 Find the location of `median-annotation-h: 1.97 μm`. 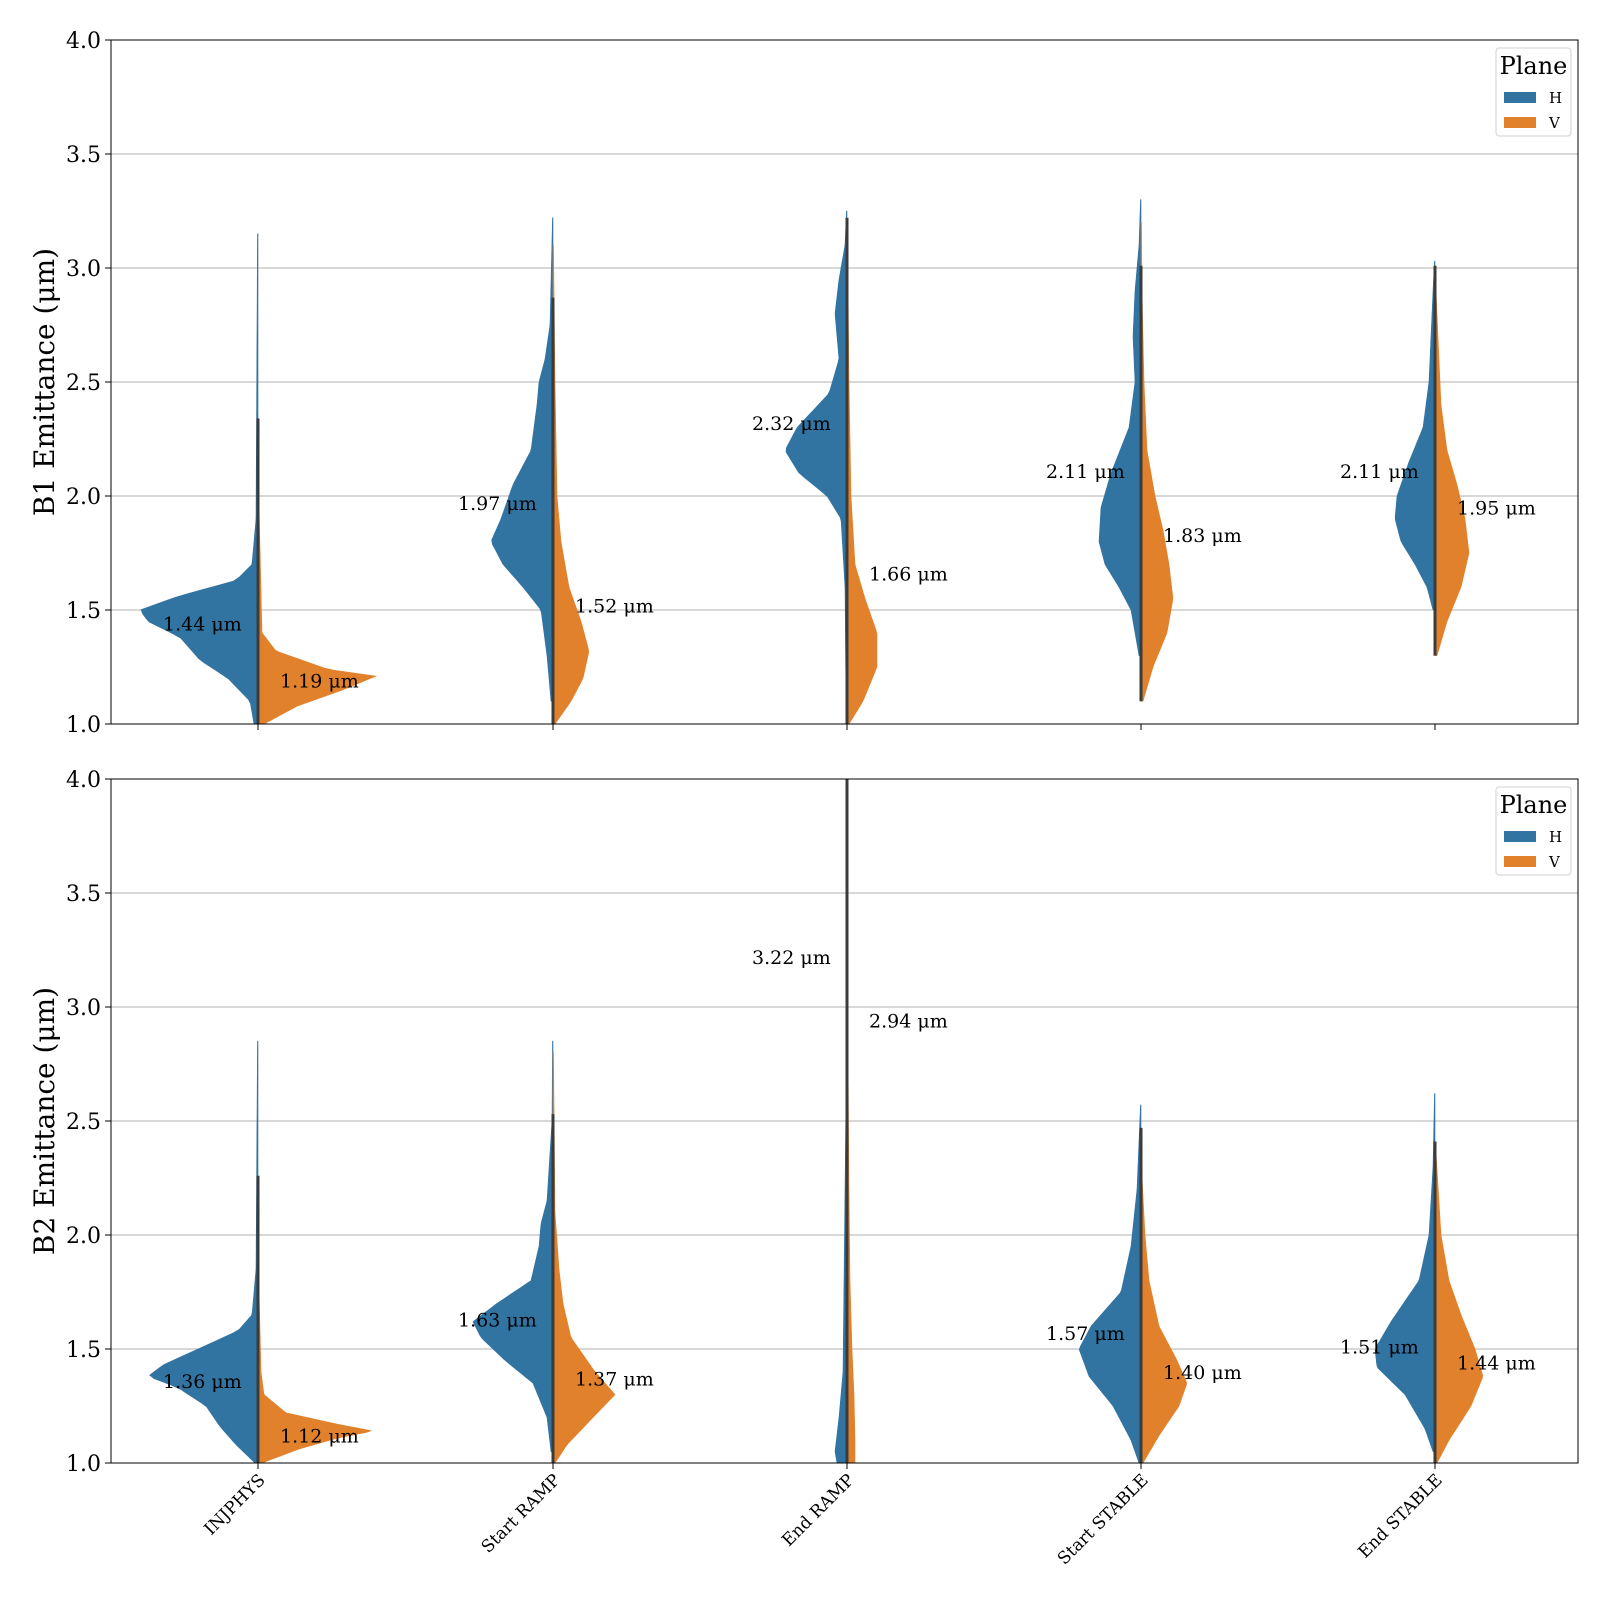

median-annotation-h: 1.97 μm is located at coordinates (497, 504).